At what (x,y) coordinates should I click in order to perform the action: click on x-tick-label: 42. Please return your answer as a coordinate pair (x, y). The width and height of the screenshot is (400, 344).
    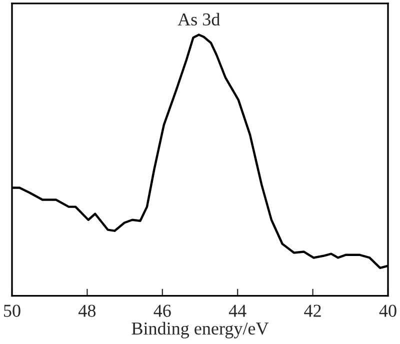
    Looking at the image, I should click on (312, 310).